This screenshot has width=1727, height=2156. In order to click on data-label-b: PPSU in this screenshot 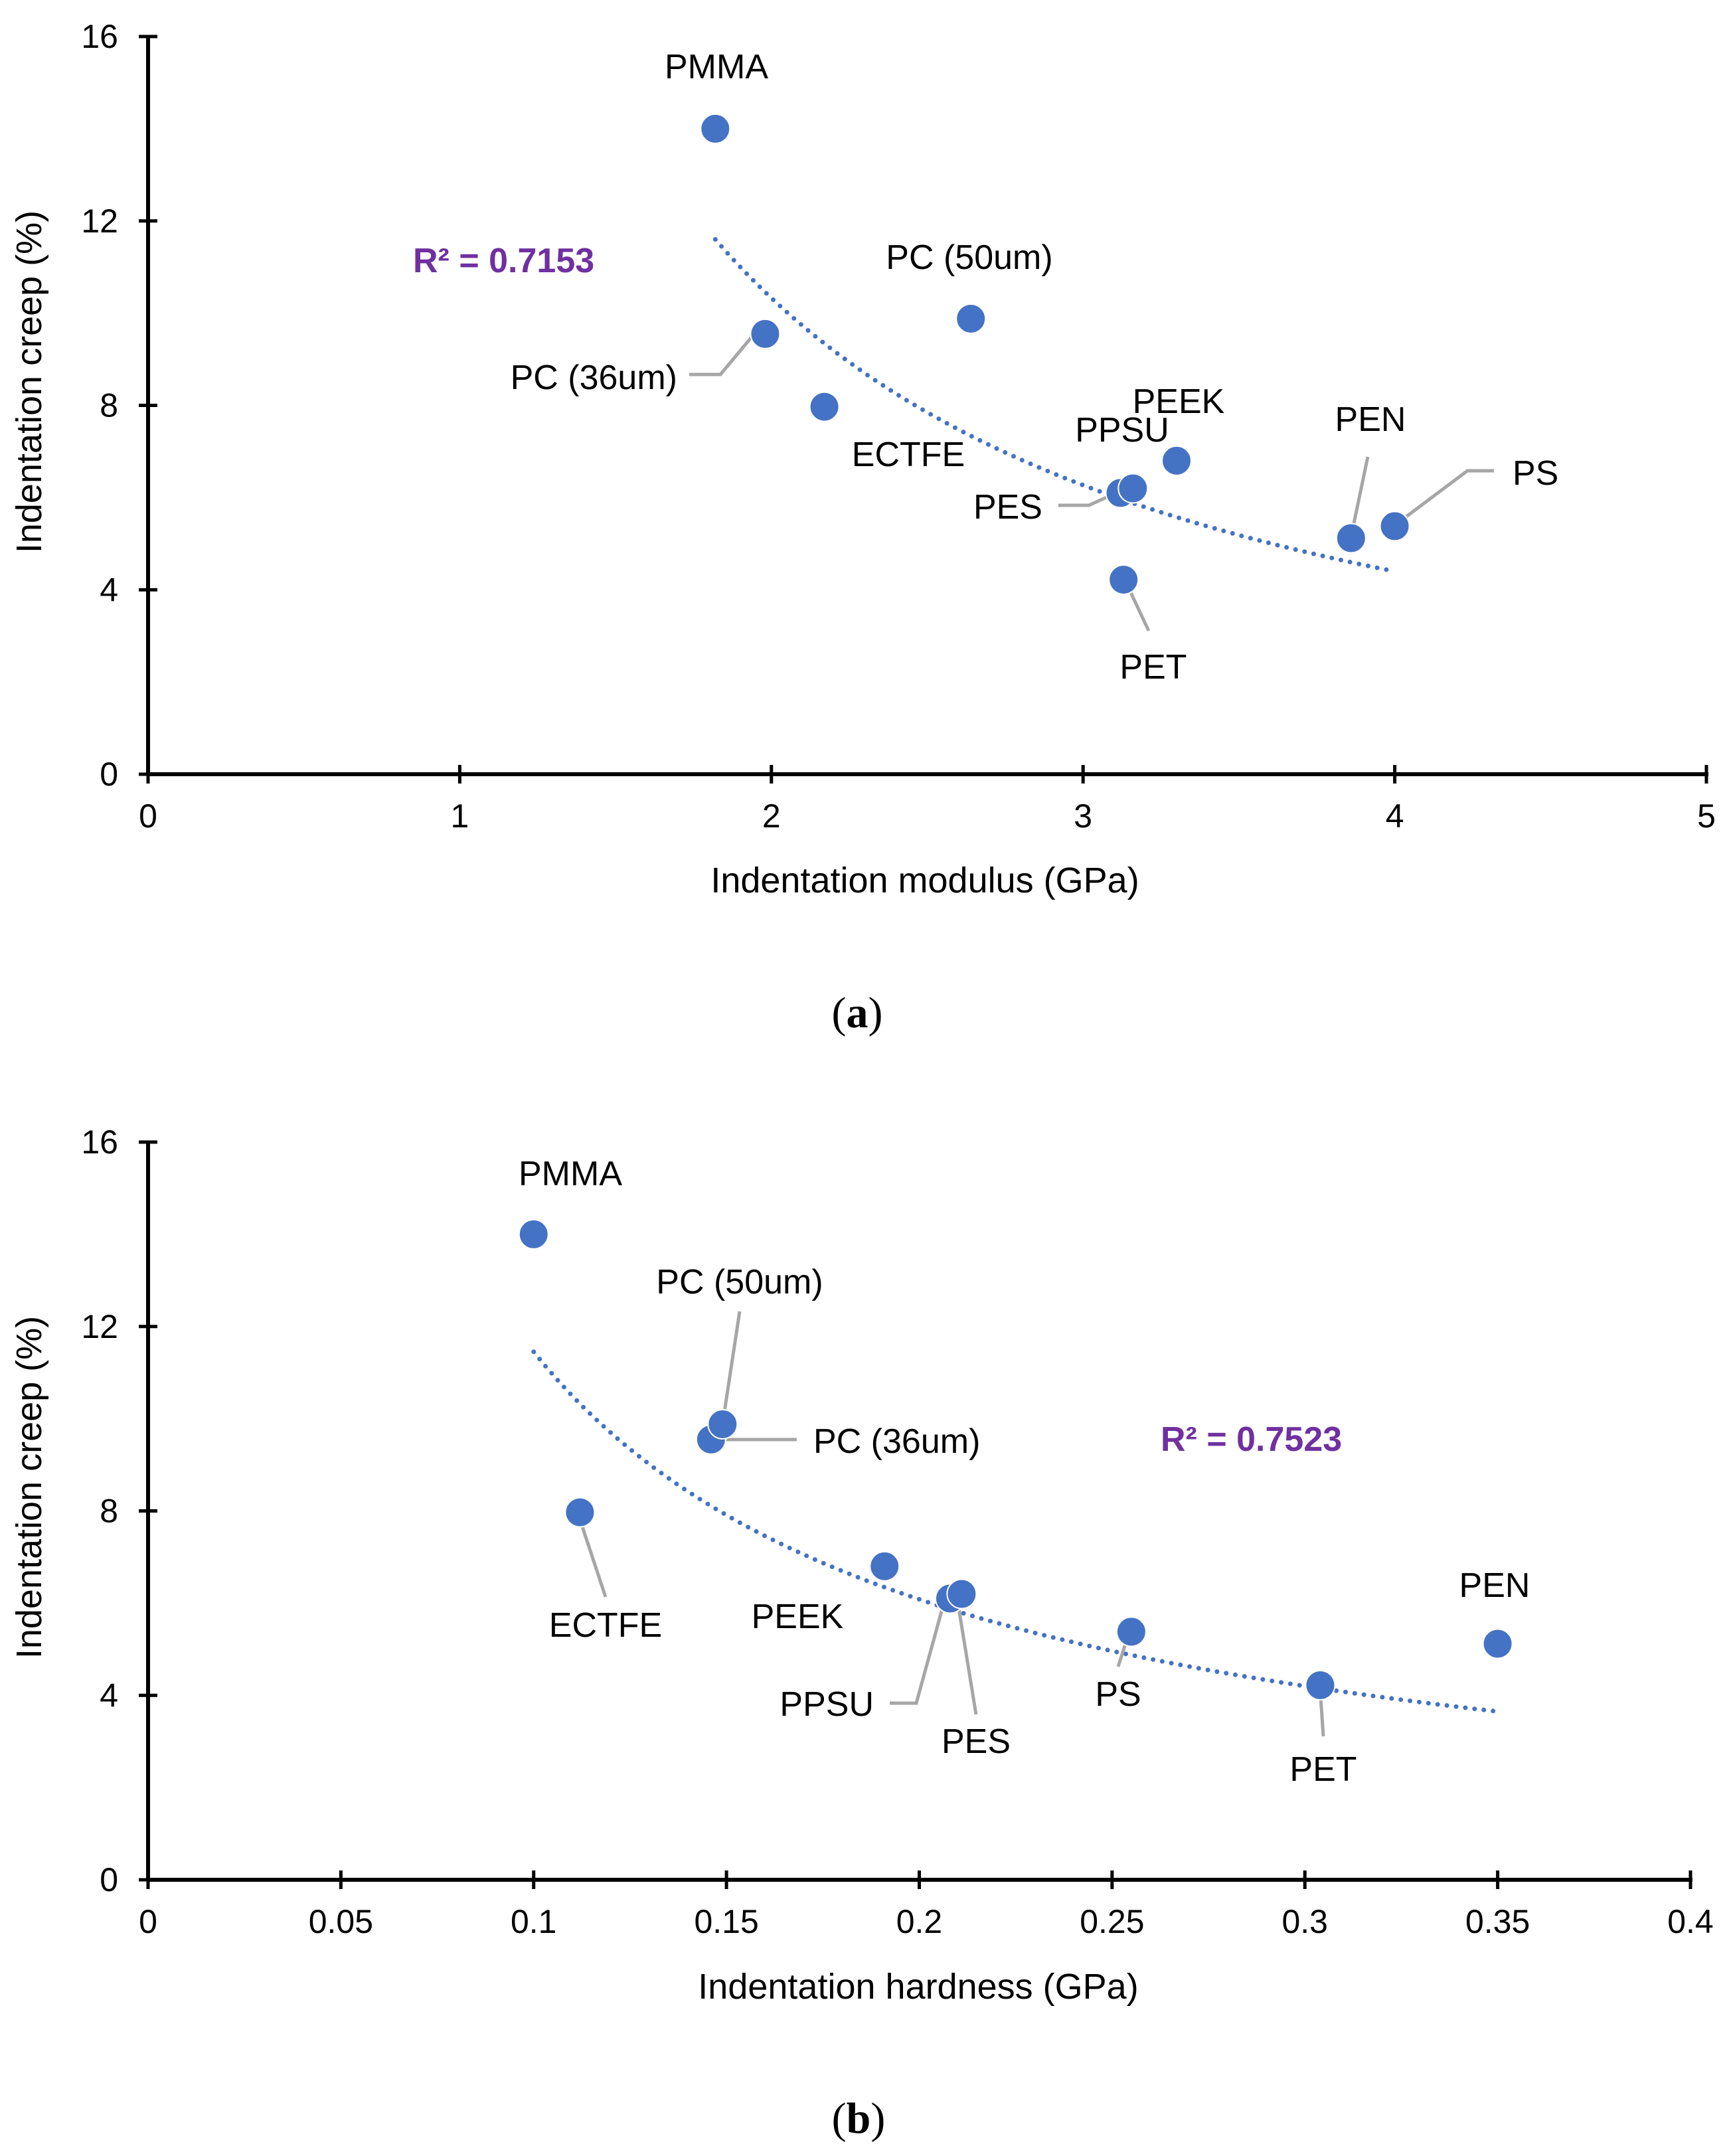, I will do `click(827, 1705)`.